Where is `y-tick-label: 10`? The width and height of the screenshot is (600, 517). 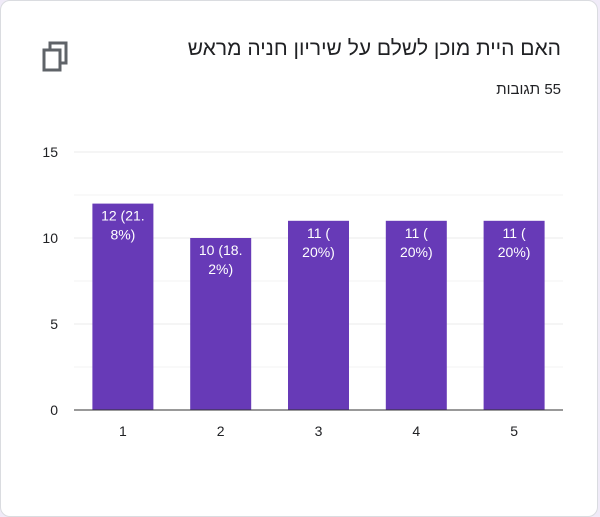 y-tick-label: 10 is located at coordinates (50, 238).